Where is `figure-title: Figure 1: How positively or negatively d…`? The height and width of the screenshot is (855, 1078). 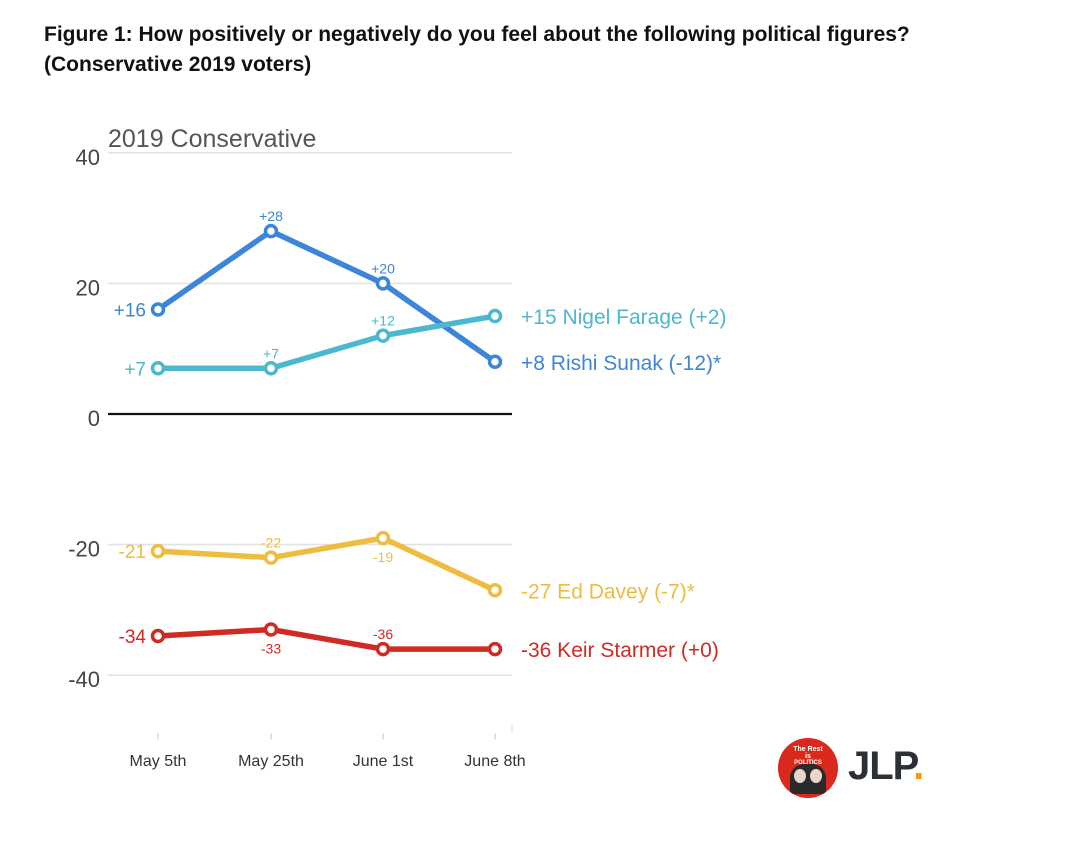 figure-title: Figure 1: How positively or negatively d… is located at coordinates (554, 50).